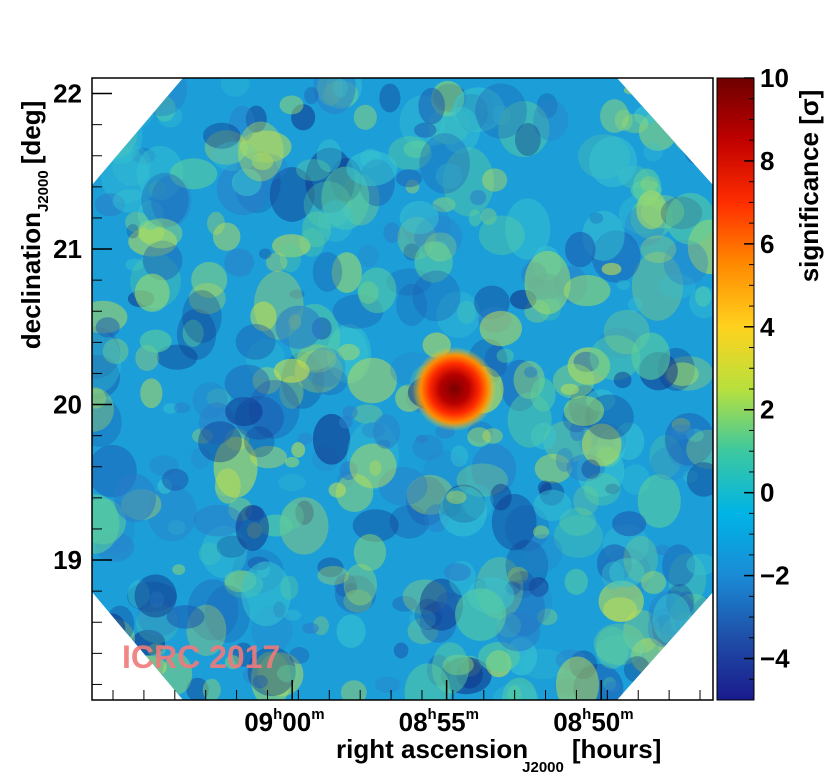 The height and width of the screenshot is (781, 830). What do you see at coordinates (767, 161) in the screenshot?
I see `colorbar-tick-label: 8` at bounding box center [767, 161].